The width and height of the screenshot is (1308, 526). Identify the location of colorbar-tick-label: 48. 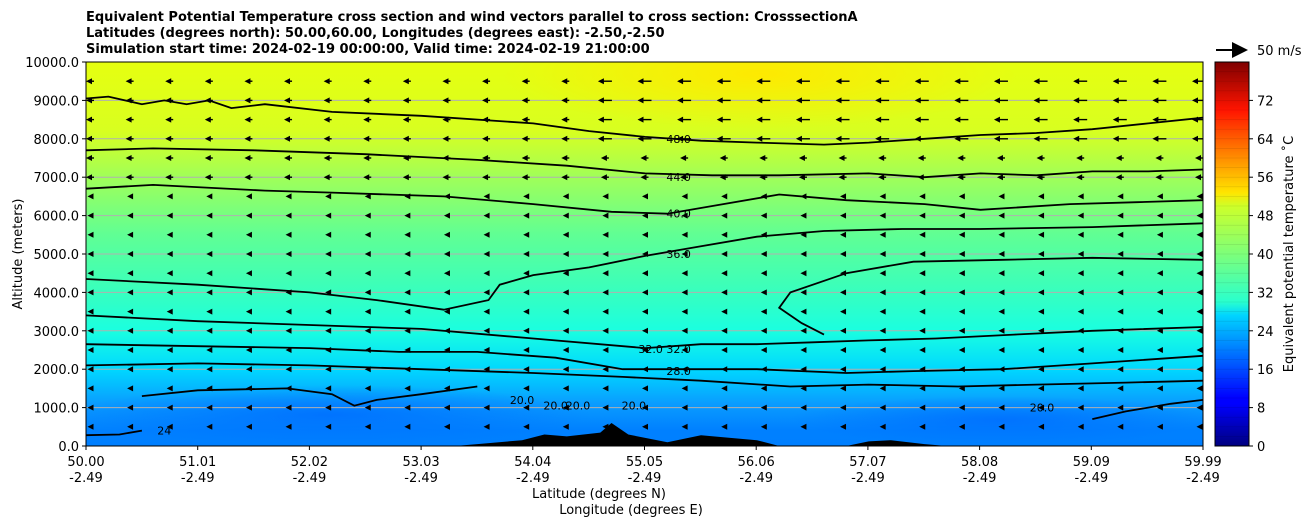
(1265, 217).